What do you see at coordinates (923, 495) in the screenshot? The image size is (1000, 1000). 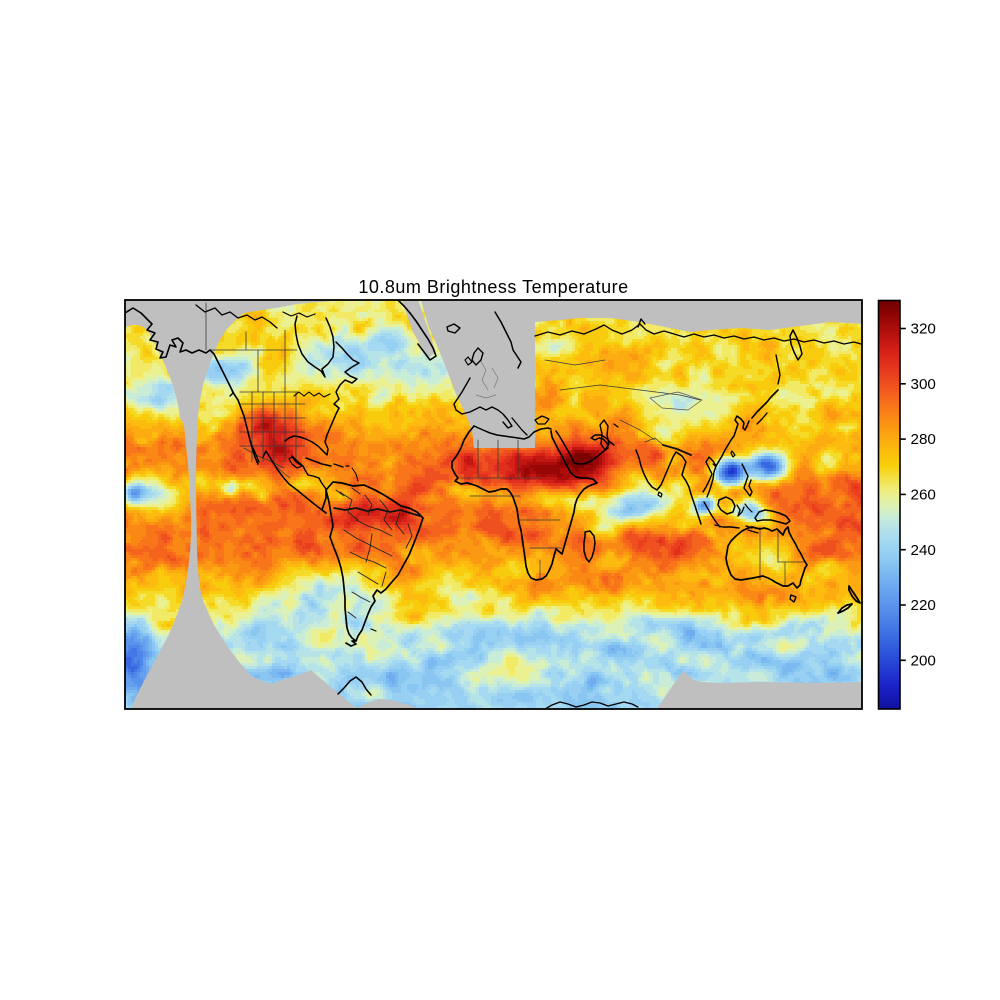 I see `svg-text: 260` at bounding box center [923, 495].